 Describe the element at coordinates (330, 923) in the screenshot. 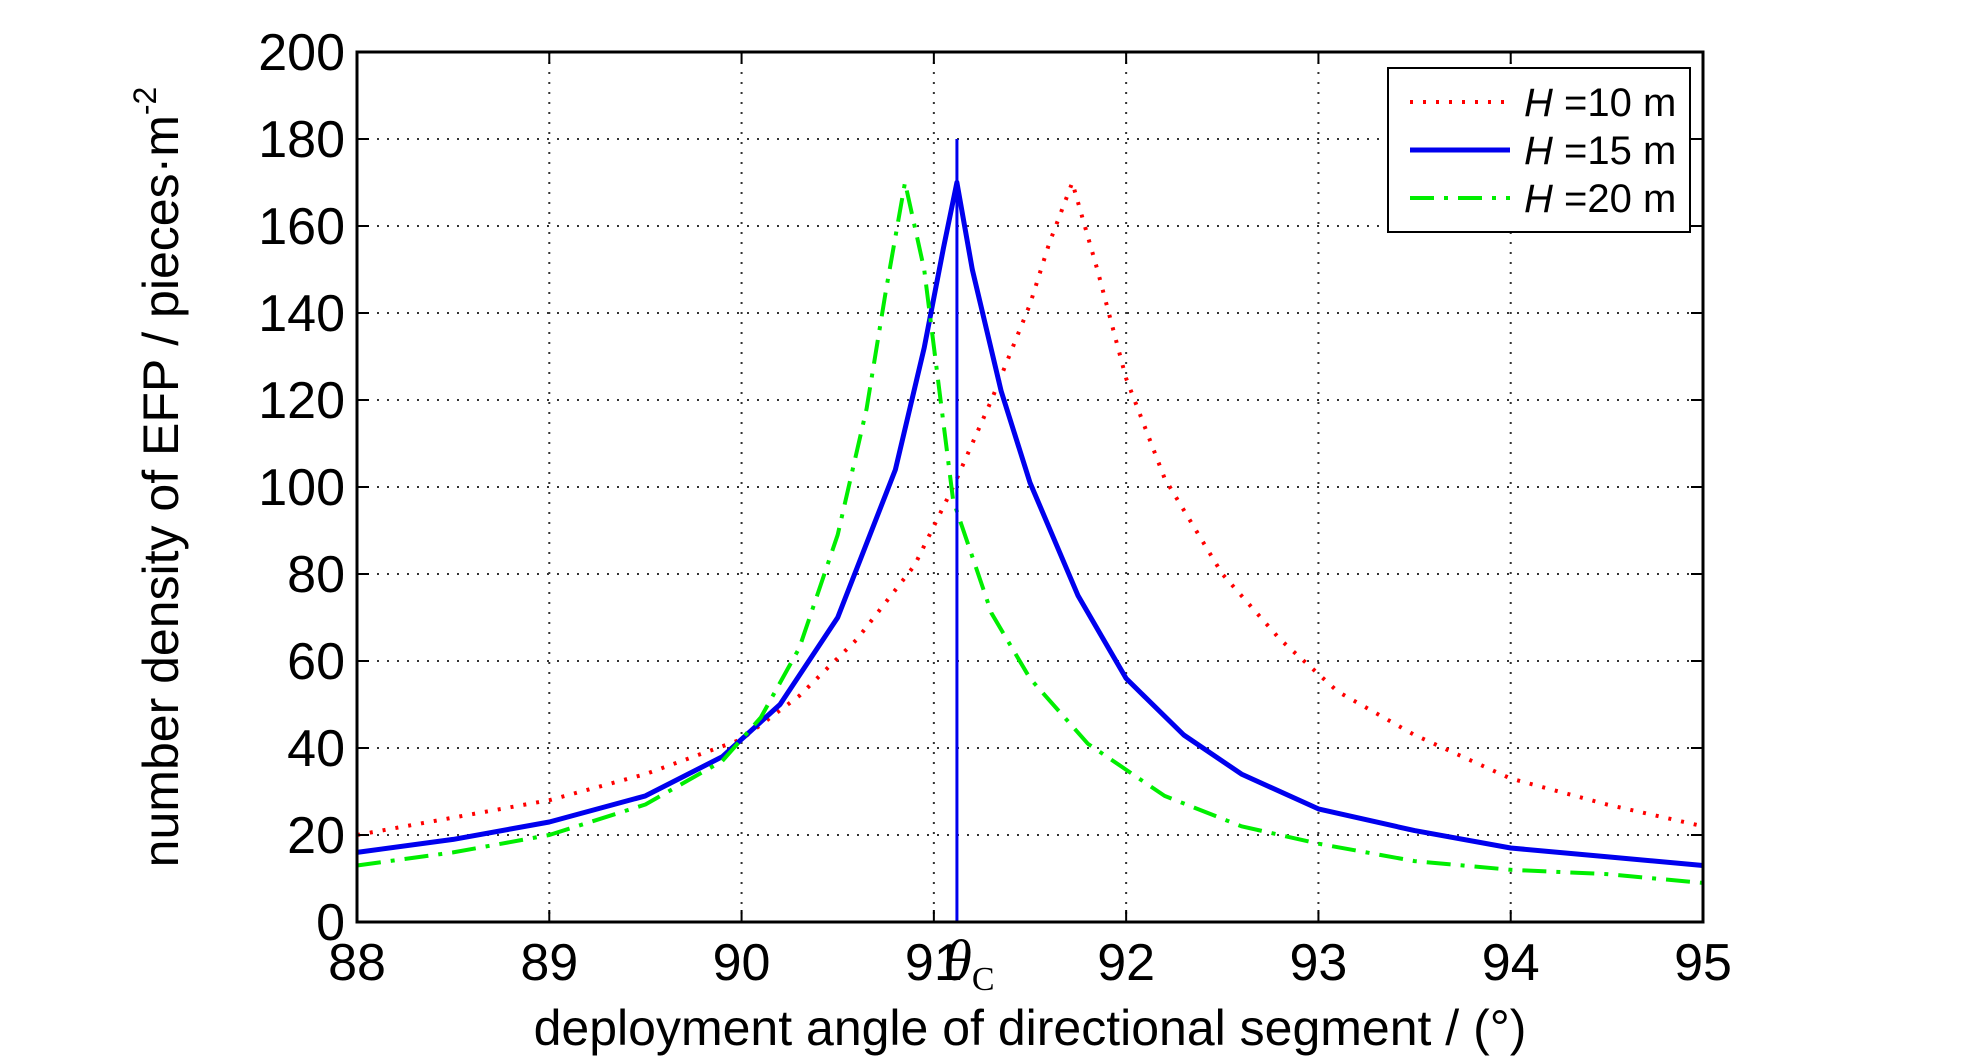

I see `y-tick-label: 0` at that location.